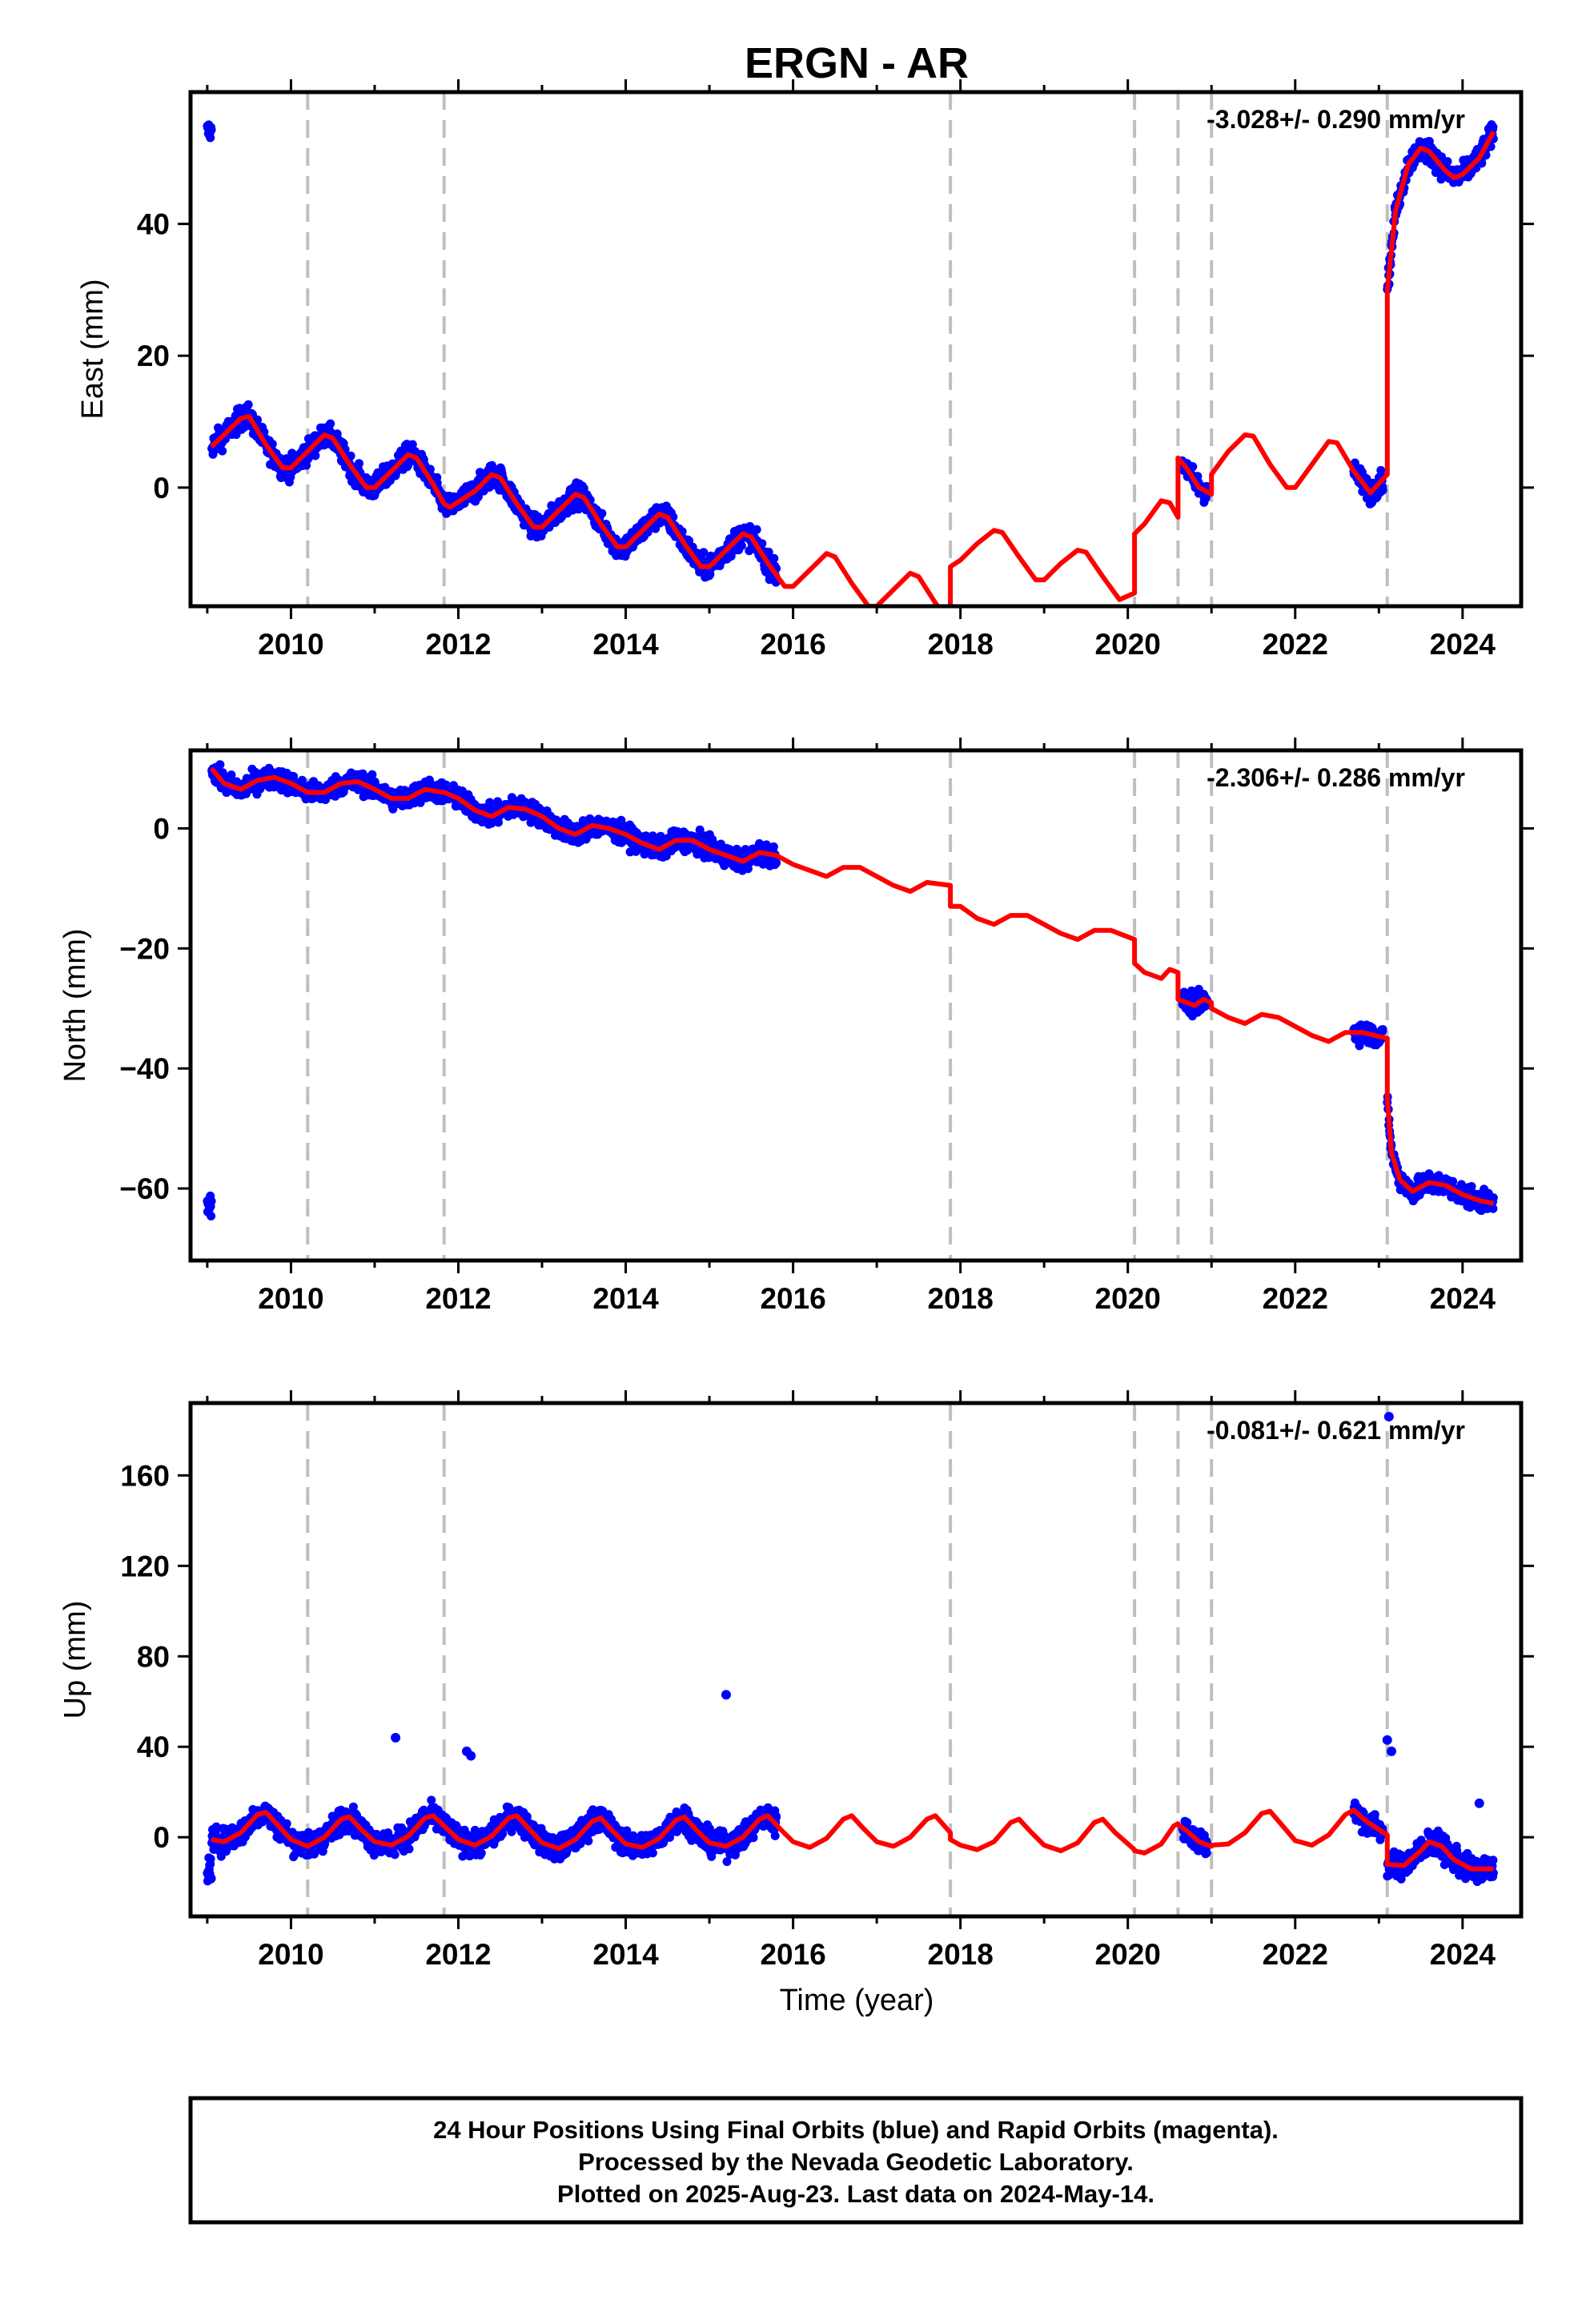 The image size is (1582, 2324). Describe the element at coordinates (1128, 644) in the screenshot. I see `east-xtick-label: 2020` at that location.